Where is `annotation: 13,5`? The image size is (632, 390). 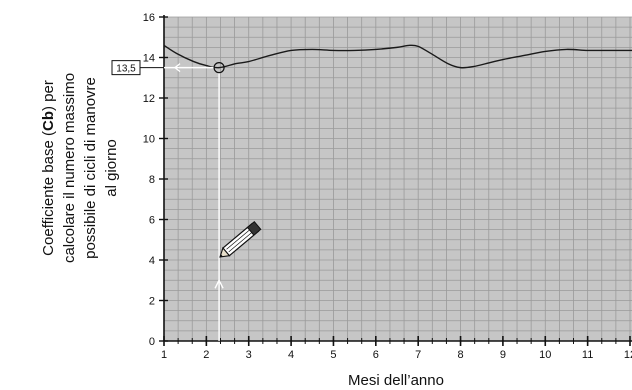 annotation: 13,5 is located at coordinates (168, 200).